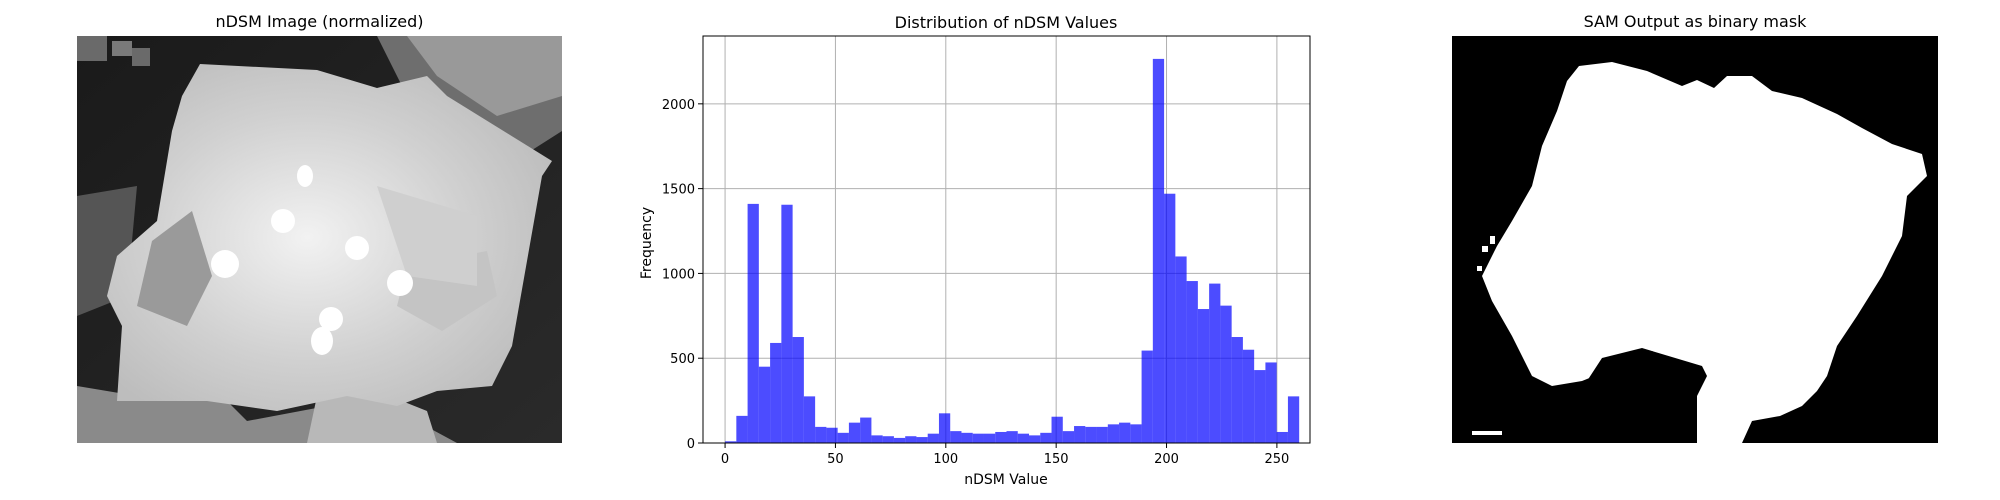 Image resolution: width=2000 pixels, height=500 pixels. What do you see at coordinates (1276, 459) in the screenshot?
I see `x-tick-label: 250` at bounding box center [1276, 459].